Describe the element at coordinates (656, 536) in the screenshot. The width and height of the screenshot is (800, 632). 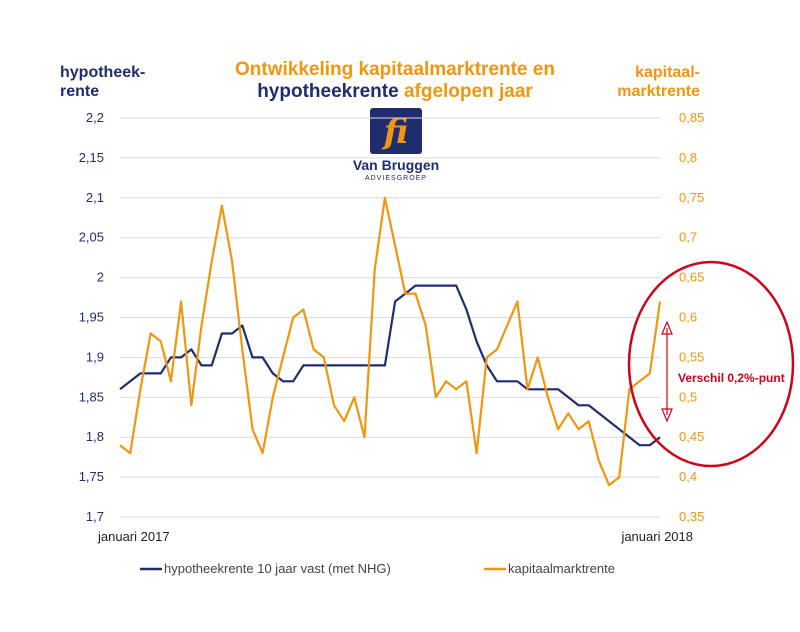
I see `x-tick-label: januari 2018` at that location.